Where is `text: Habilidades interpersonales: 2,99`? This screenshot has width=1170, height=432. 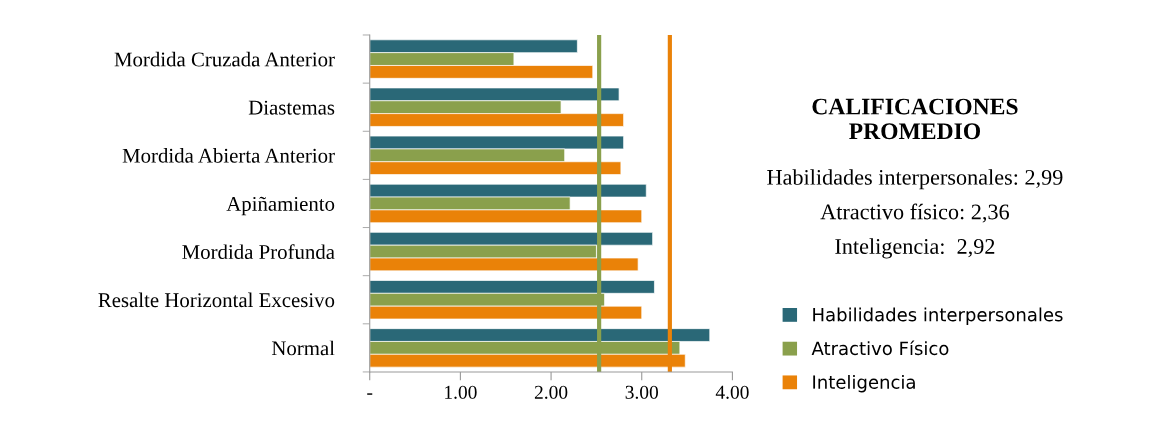 text: Habilidades interpersonales: 2,99 is located at coordinates (915, 179).